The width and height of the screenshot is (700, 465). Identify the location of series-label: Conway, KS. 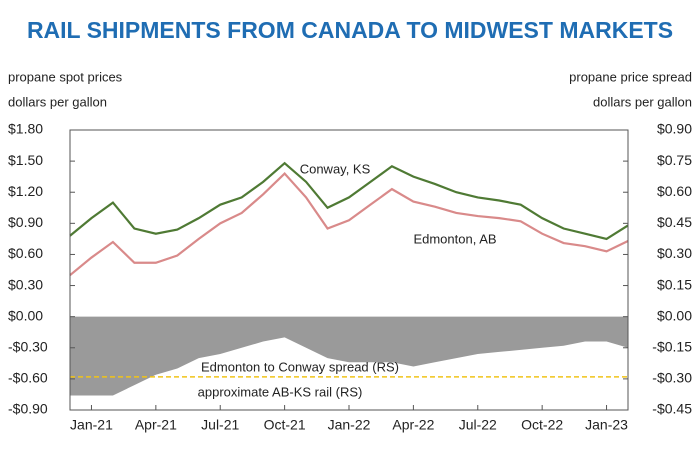
(335, 168).